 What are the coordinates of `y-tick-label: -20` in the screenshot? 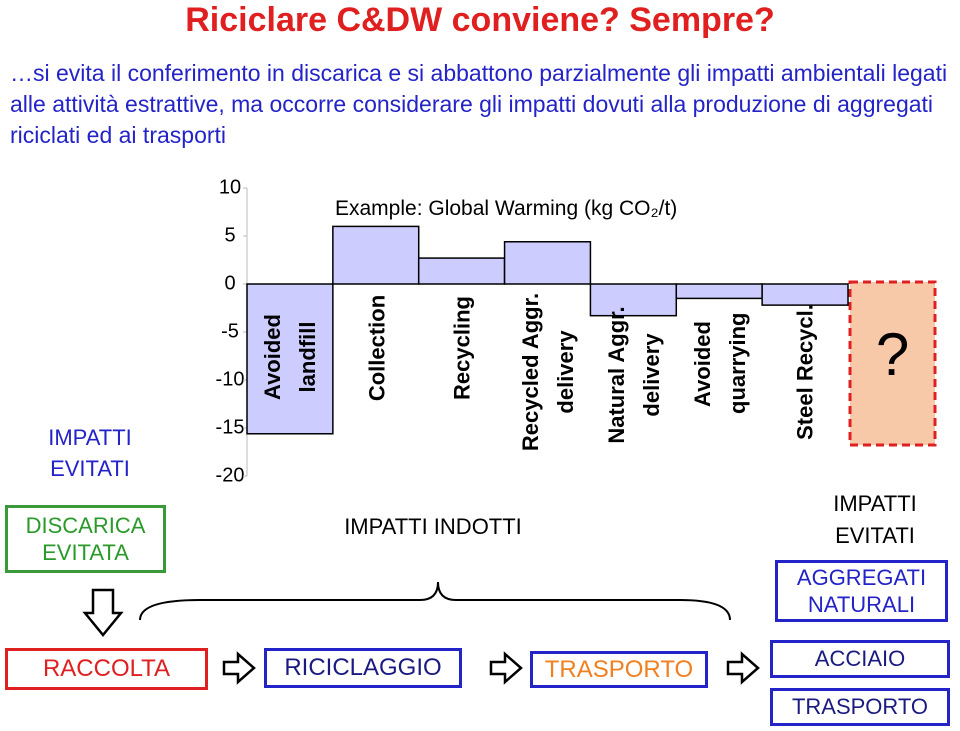 It's located at (230, 475).